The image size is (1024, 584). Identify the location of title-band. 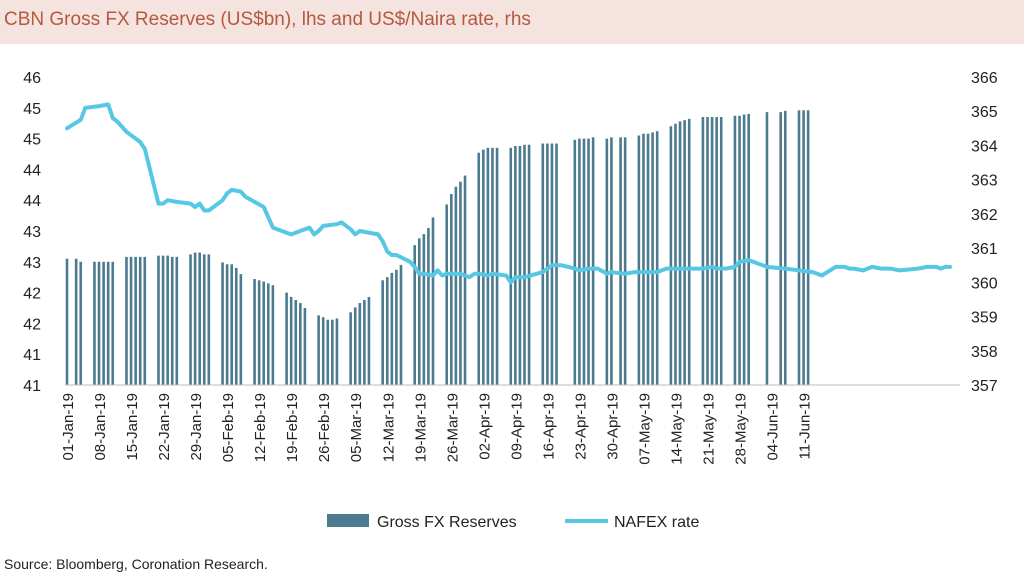
(512, 22).